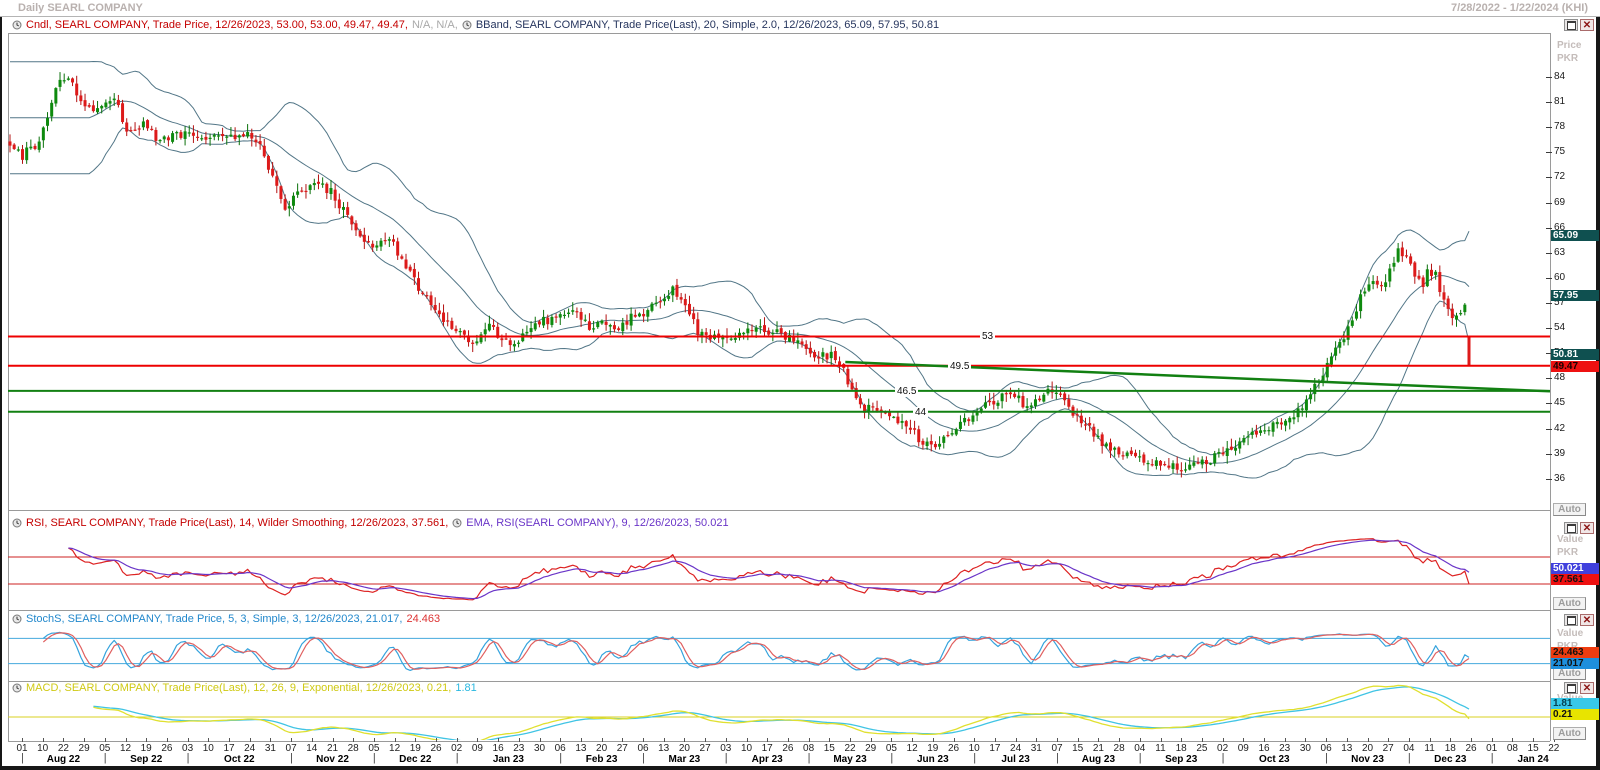 The height and width of the screenshot is (770, 1600). What do you see at coordinates (1560, 378) in the screenshot?
I see `price-tick-label: 48` at bounding box center [1560, 378].